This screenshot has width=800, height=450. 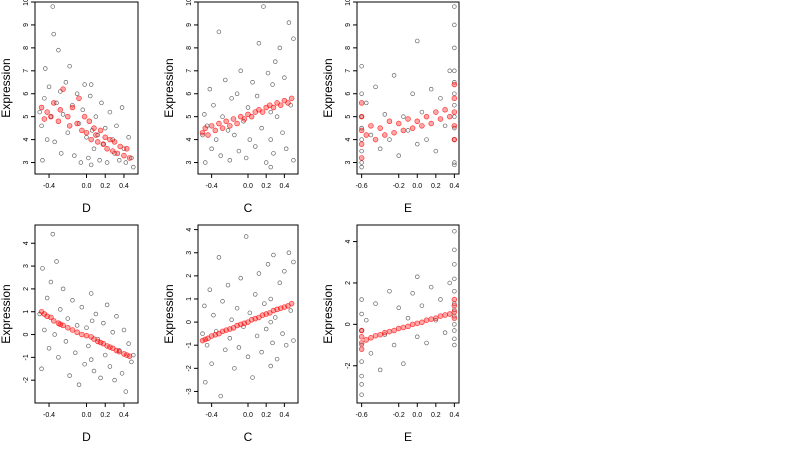 I want to click on scatter-panel: -0.6 -0.2 0.0 0.2 0.4 -2 0 2 4 E Expression, so click(x=390, y=334).